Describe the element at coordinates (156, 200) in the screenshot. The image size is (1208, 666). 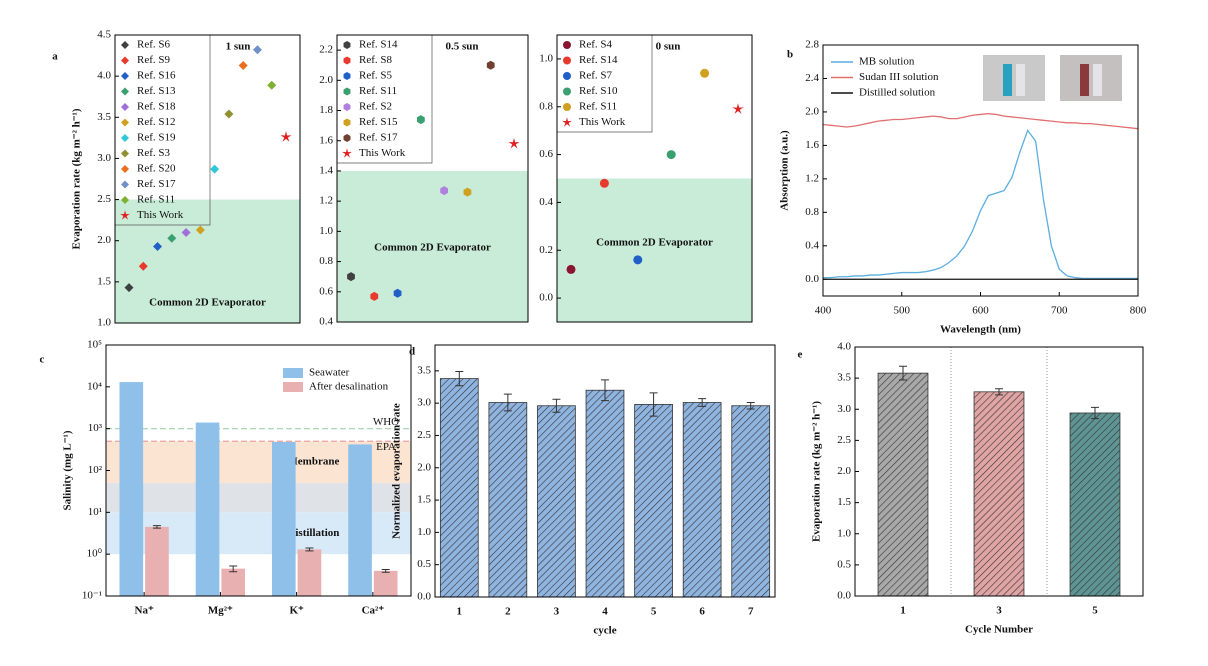
I see `legend-label: Ref. S11` at that location.